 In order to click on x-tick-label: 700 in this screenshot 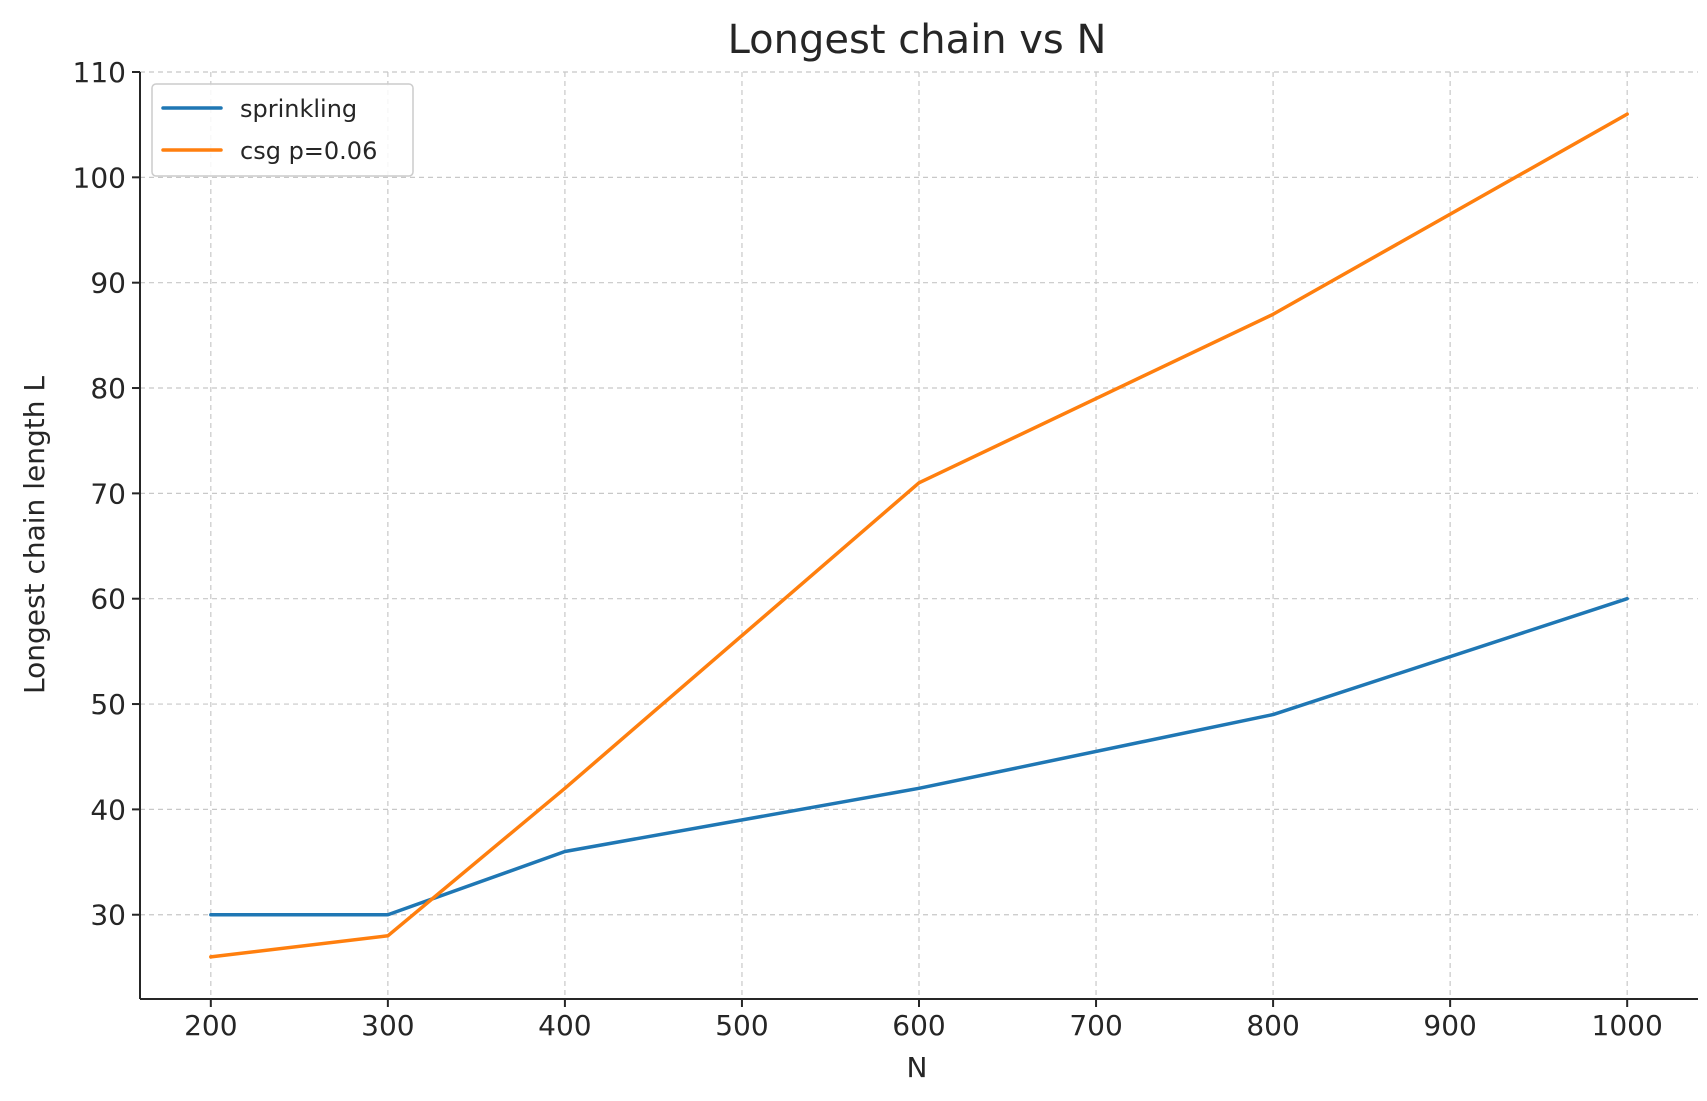, I will do `click(1095, 1025)`.